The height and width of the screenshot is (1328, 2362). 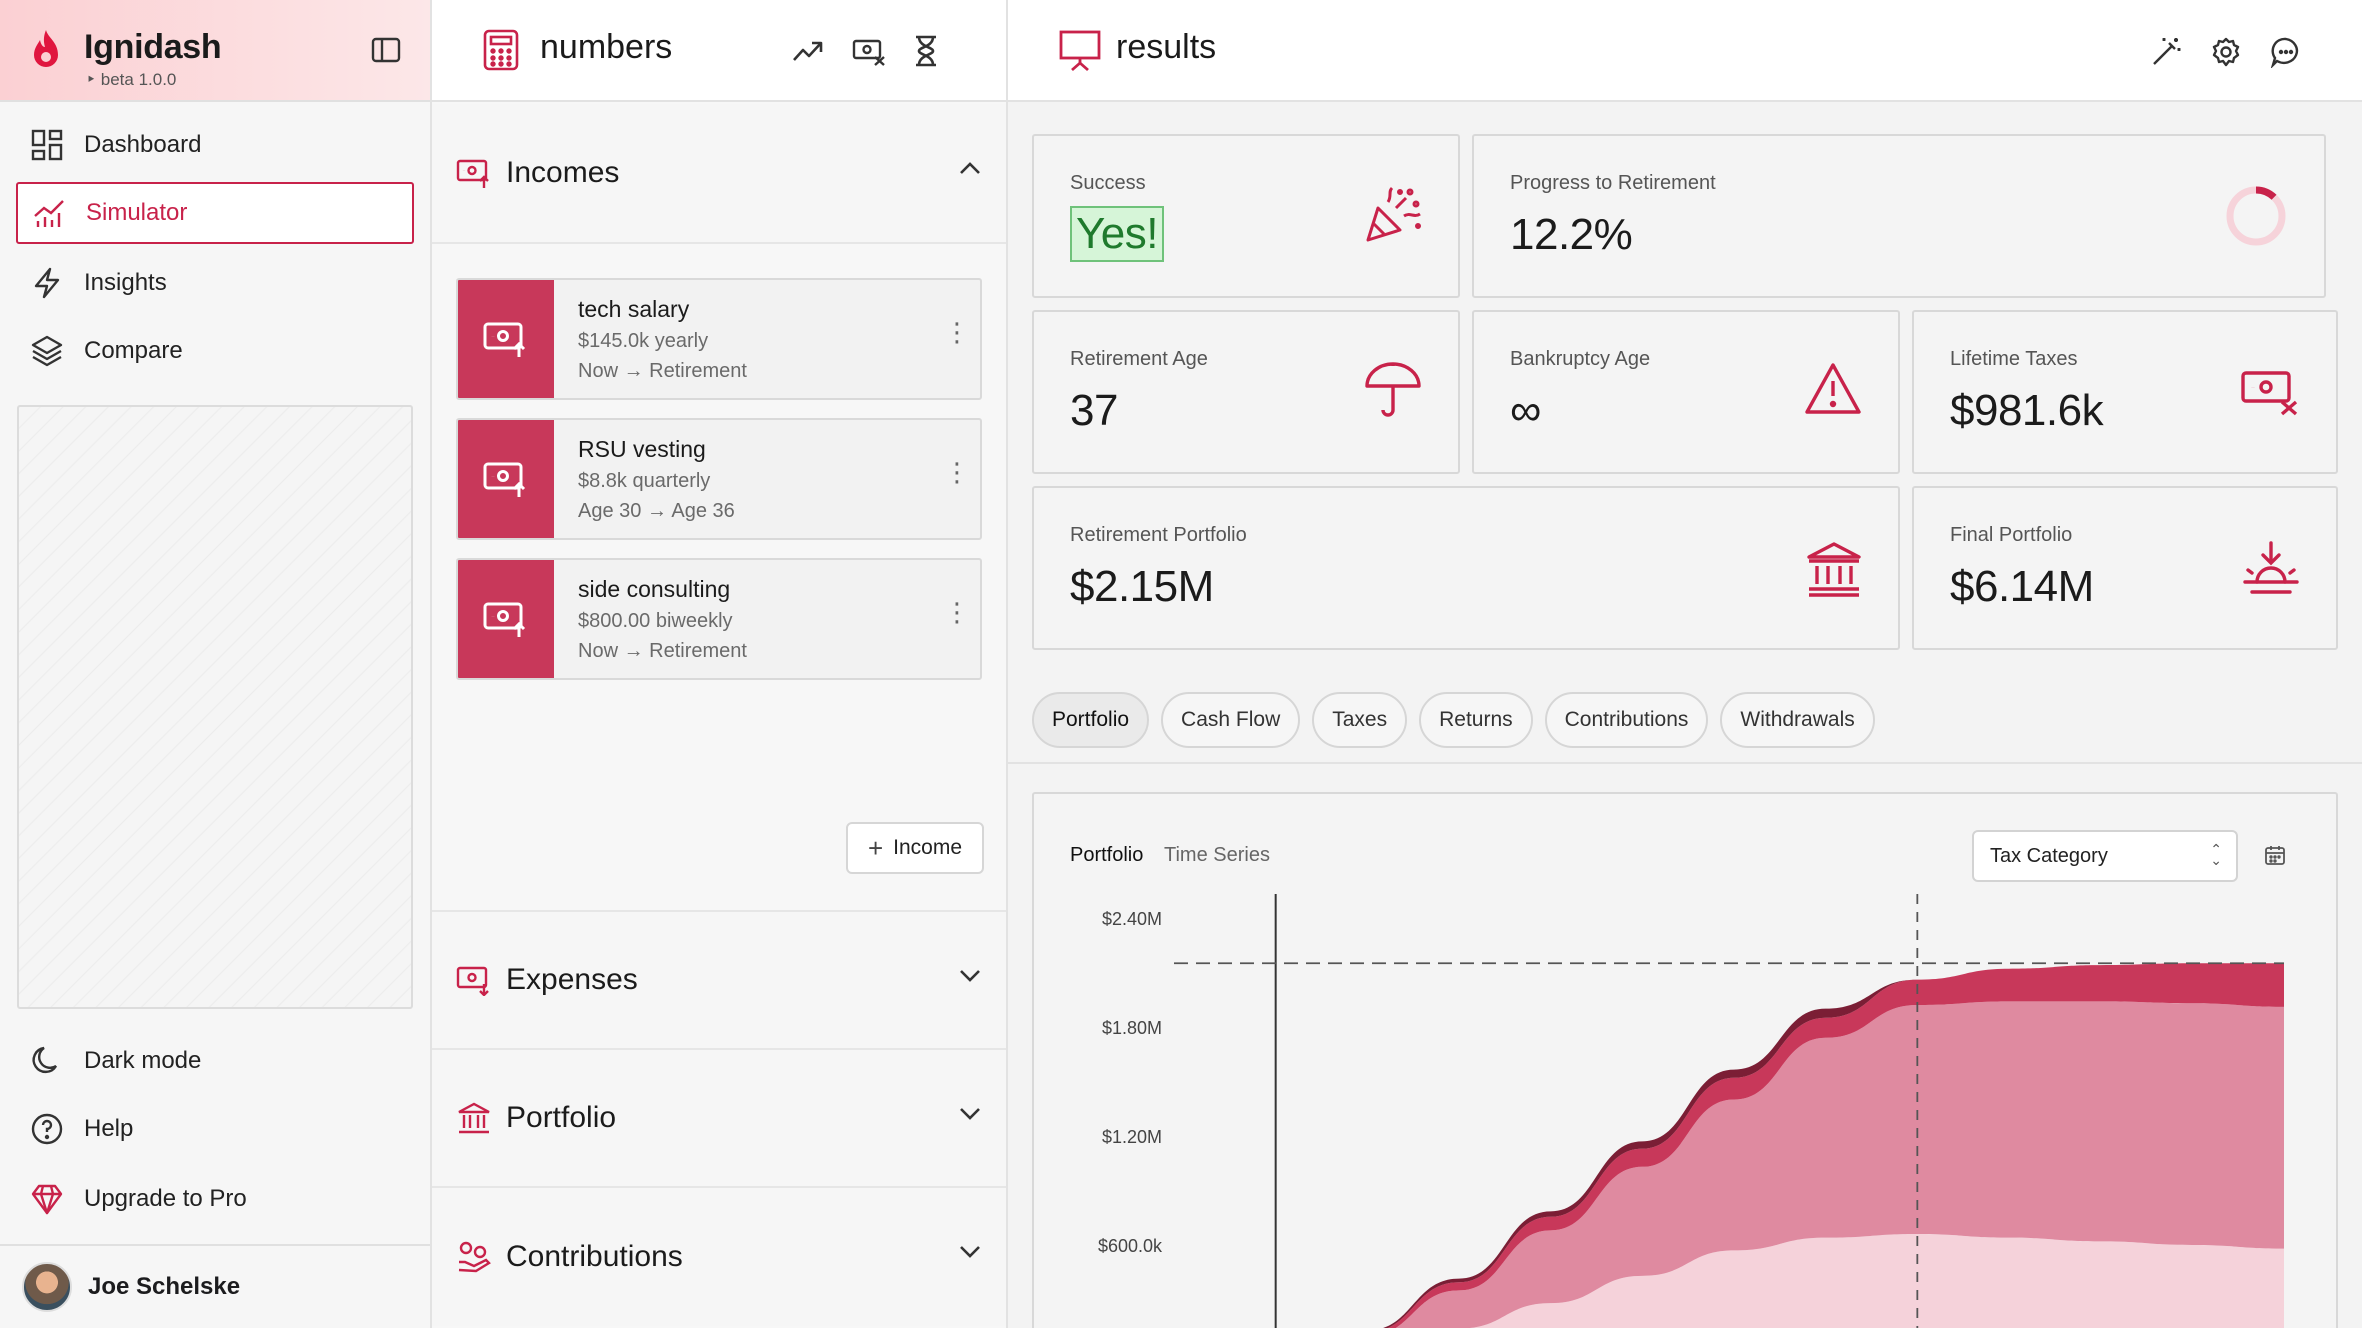 I want to click on nav-dark-mode-label: Dark mode, so click(x=143, y=1060).